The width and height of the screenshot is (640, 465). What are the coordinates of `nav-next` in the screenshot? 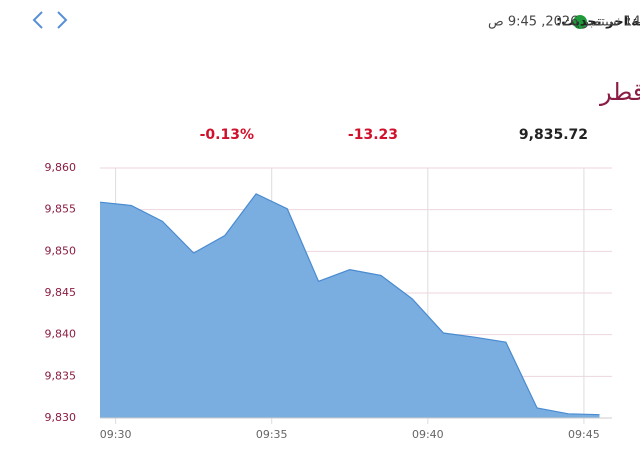 It's located at (62, 20).